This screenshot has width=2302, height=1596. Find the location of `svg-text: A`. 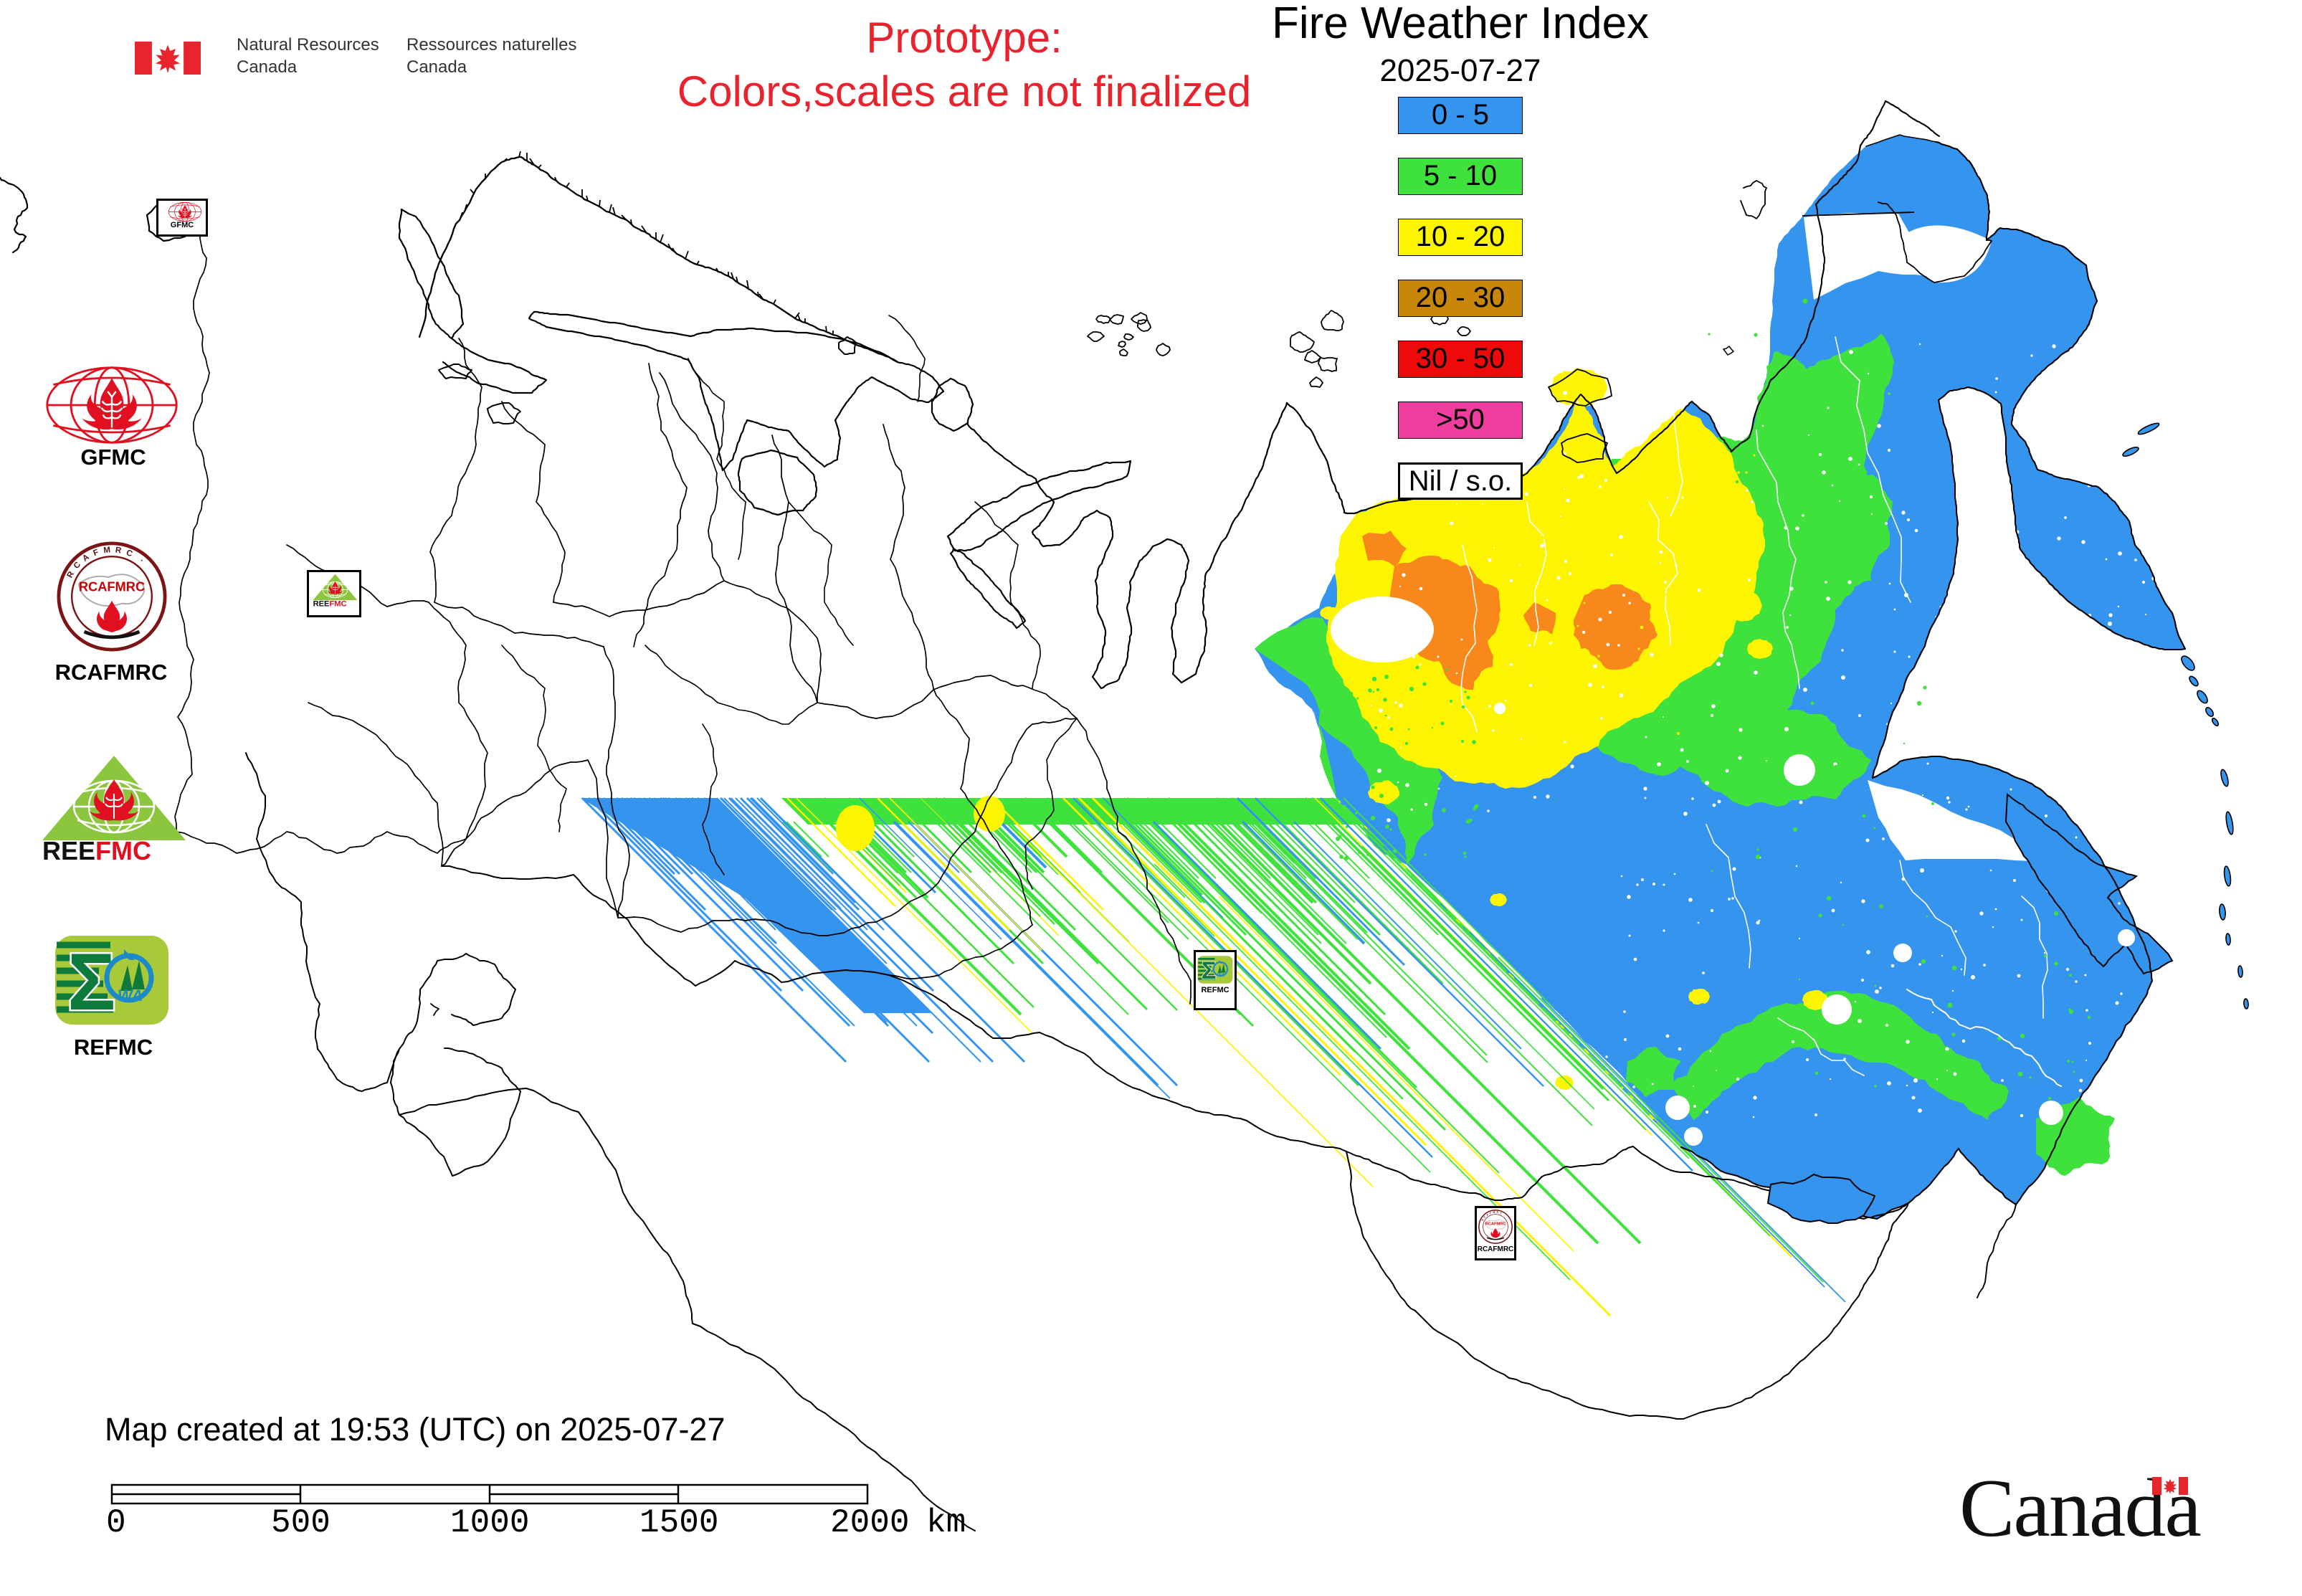

svg-text: A is located at coordinates (1488, 1215).